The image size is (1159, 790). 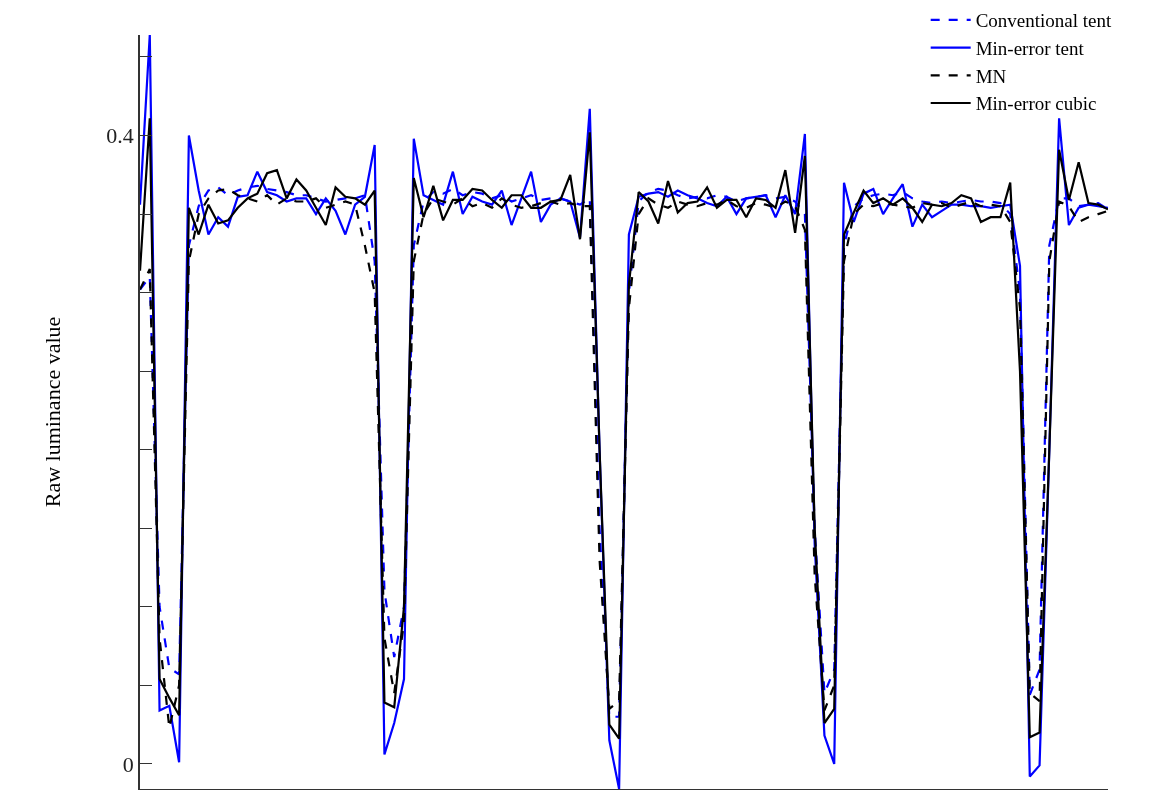 What do you see at coordinates (1036, 104) in the screenshot?
I see `legend-label: Min-error cubic` at bounding box center [1036, 104].